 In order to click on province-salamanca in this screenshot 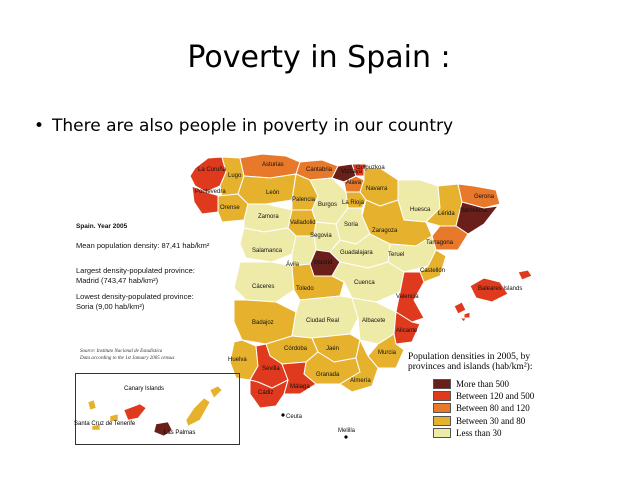, I will do `click(268, 245)`.